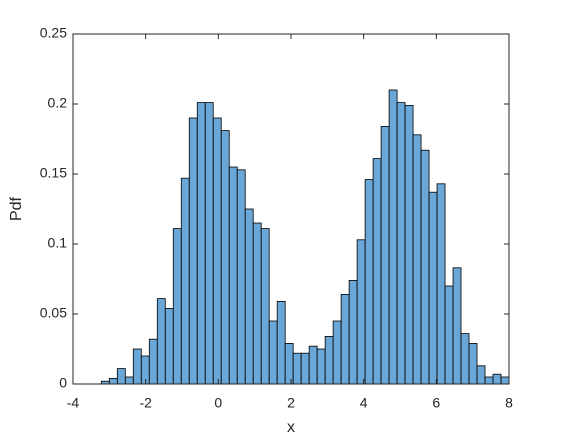 Image resolution: width=562 pixels, height=437 pixels. What do you see at coordinates (145, 403) in the screenshot?
I see `x-tick-label: -2` at bounding box center [145, 403].